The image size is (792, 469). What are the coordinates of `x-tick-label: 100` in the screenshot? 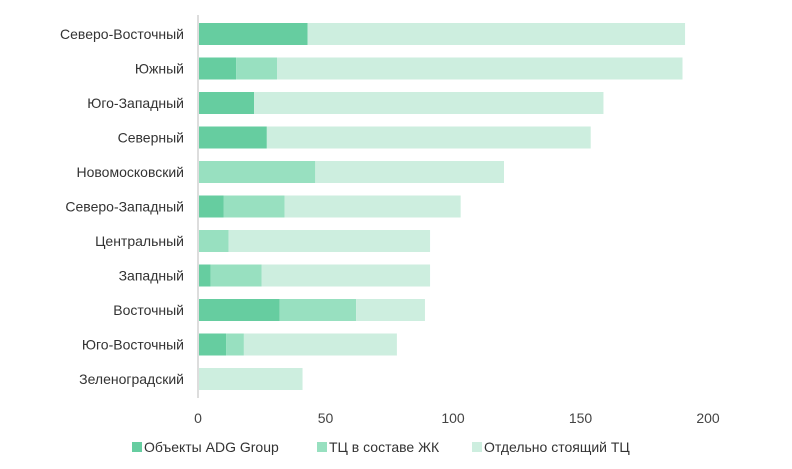 It's located at (453, 418).